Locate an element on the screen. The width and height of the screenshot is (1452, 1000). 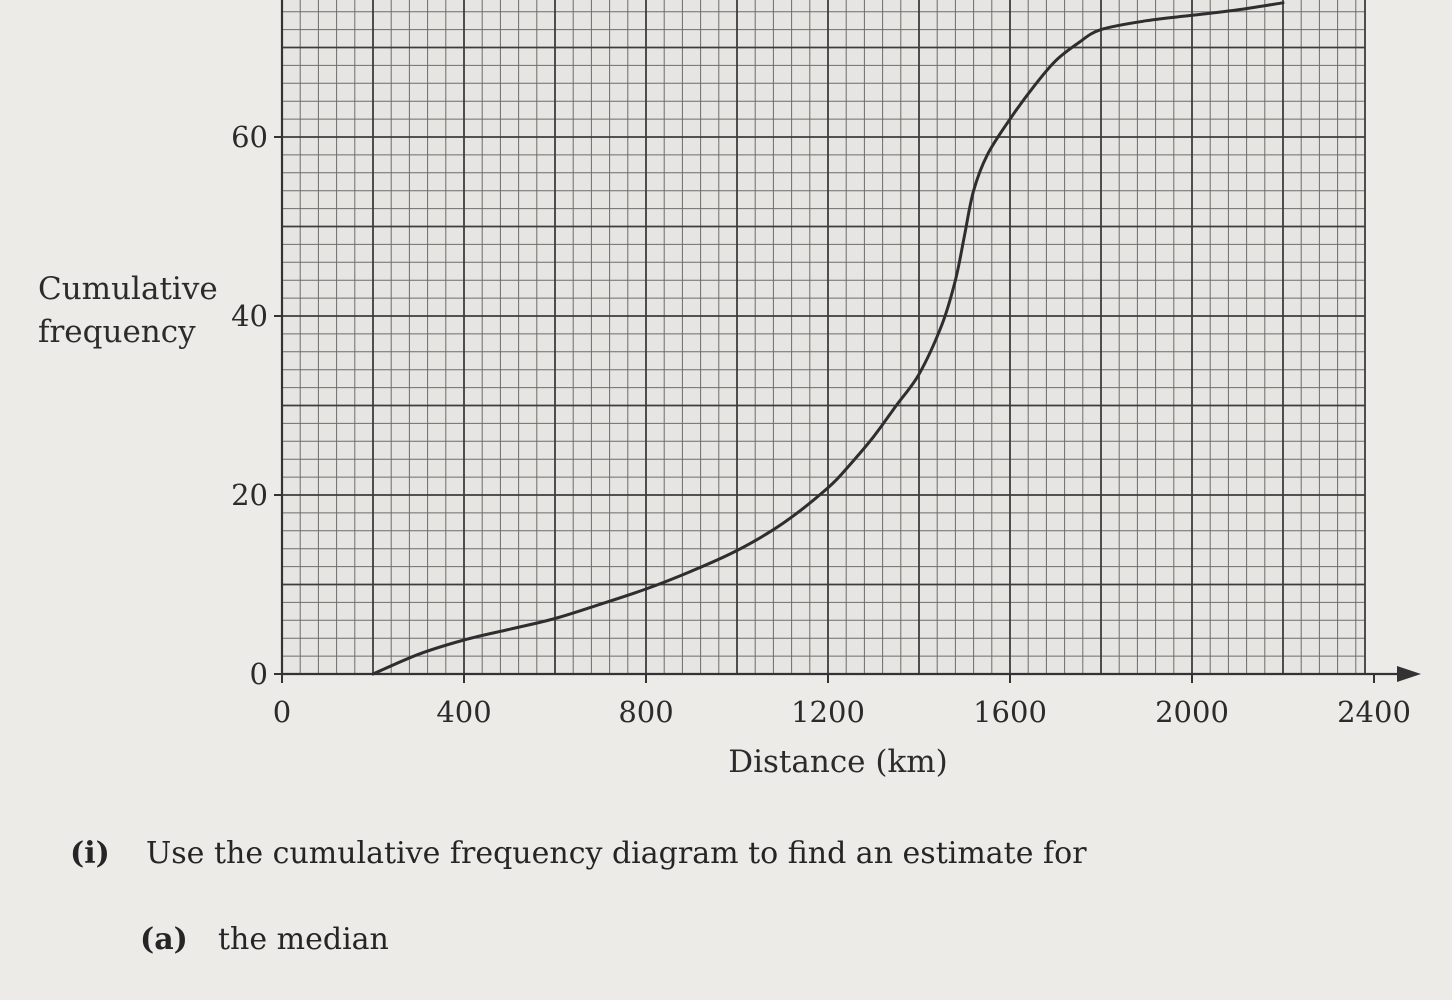
y-axis-label-line-1: Cumulative is located at coordinates (128, 289).